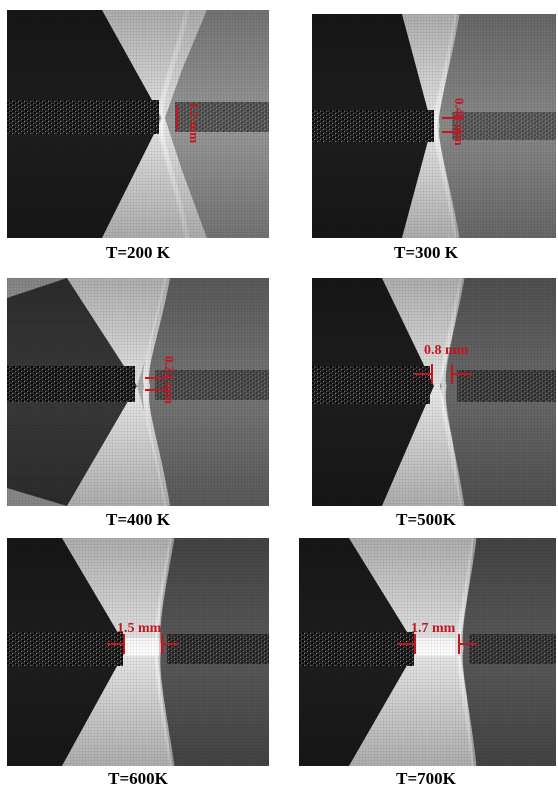 The height and width of the screenshot is (789, 558). Describe the element at coordinates (446, 350) in the screenshot. I see `measurement-label: 0.8 mm` at that location.